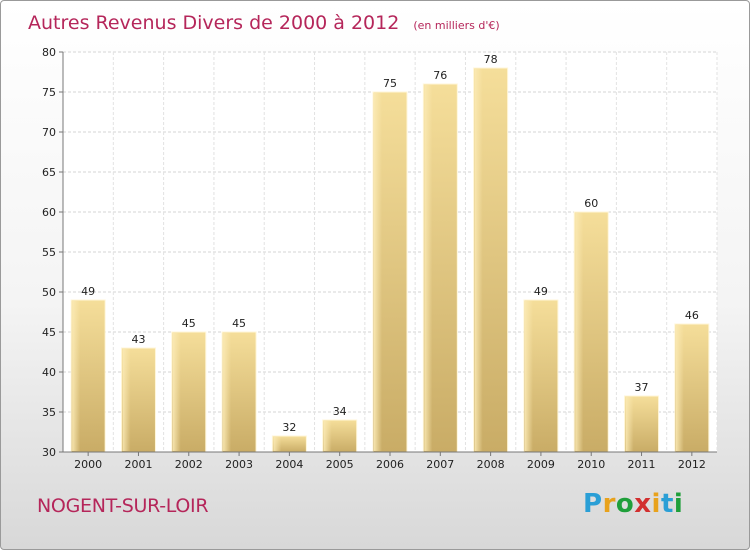 This screenshot has width=750, height=550. Describe the element at coordinates (49, 92) in the screenshot. I see `y-tick-label-75: 75` at that location.